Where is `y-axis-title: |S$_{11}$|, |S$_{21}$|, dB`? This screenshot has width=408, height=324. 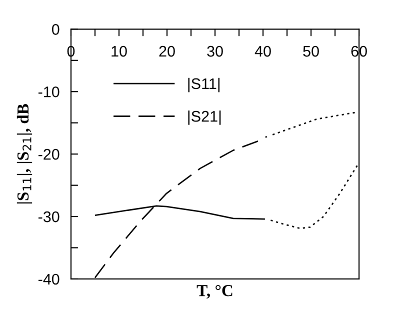
y-axis-title: |S$_{11}$|, |S$_{21}$|, dB is located at coordinates (24, 154).